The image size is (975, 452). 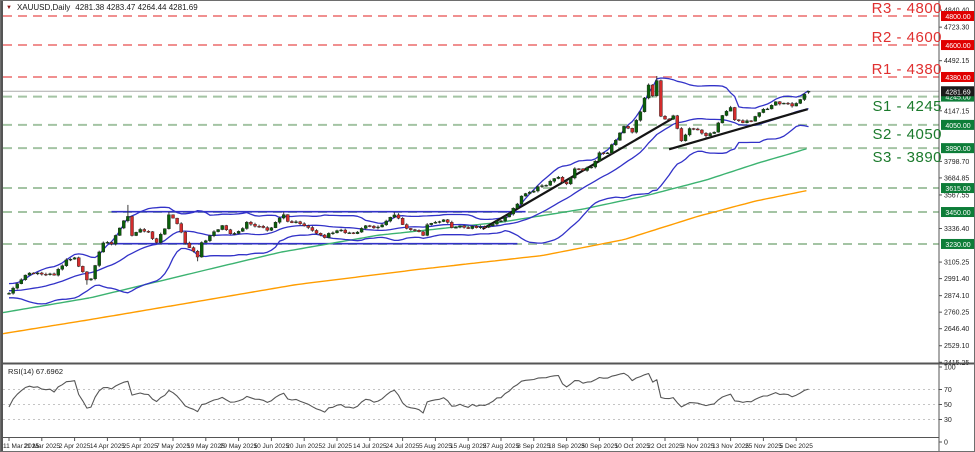 I want to click on price-tick-label: 3567.55, so click(x=956, y=195).